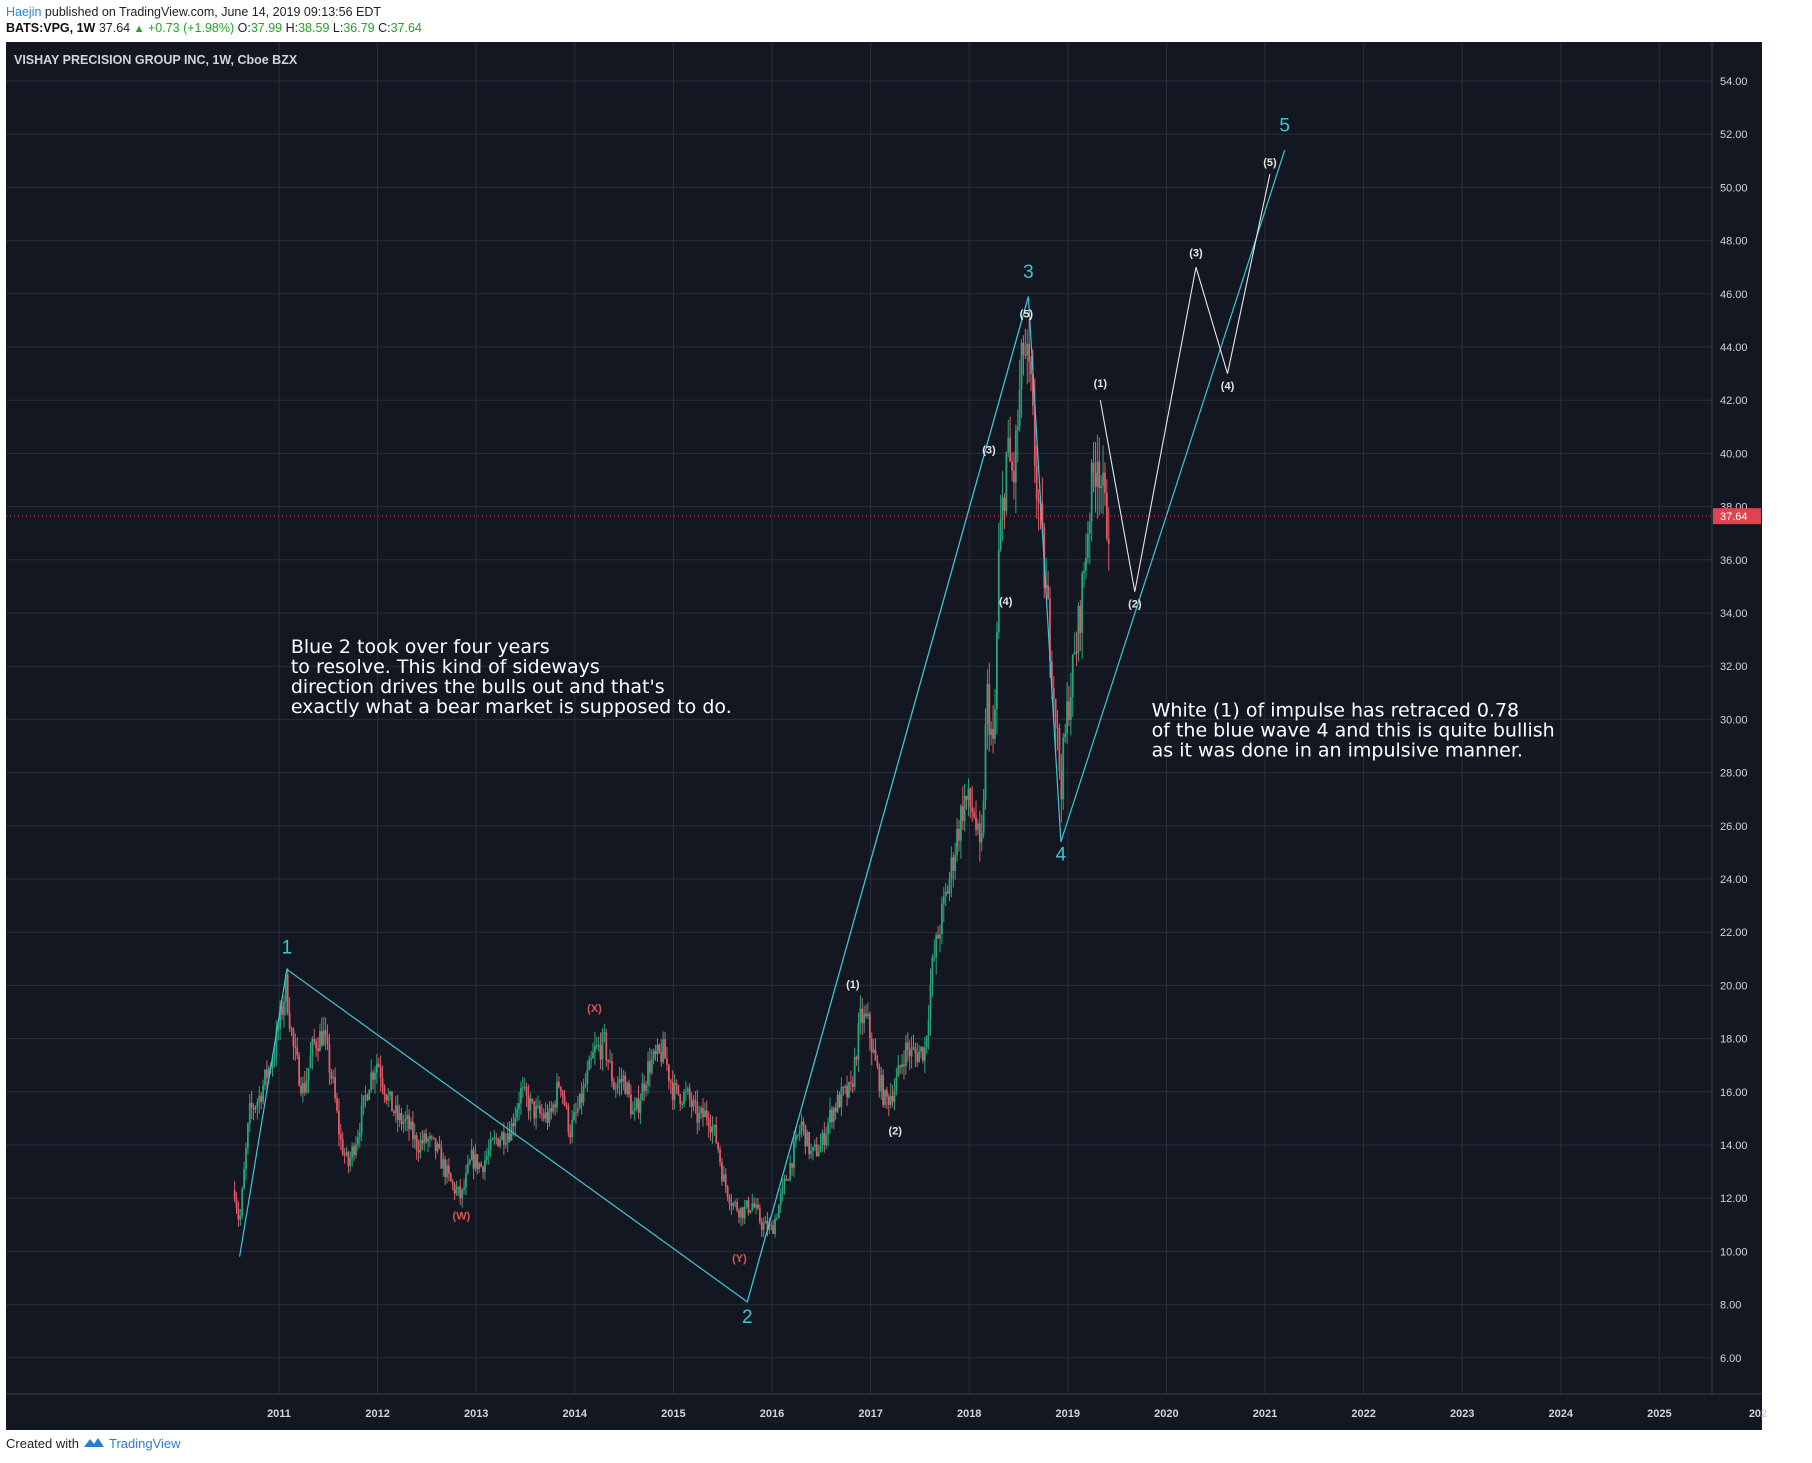  Describe the element at coordinates (747, 1317) in the screenshot. I see `wave-label: 2` at that location.